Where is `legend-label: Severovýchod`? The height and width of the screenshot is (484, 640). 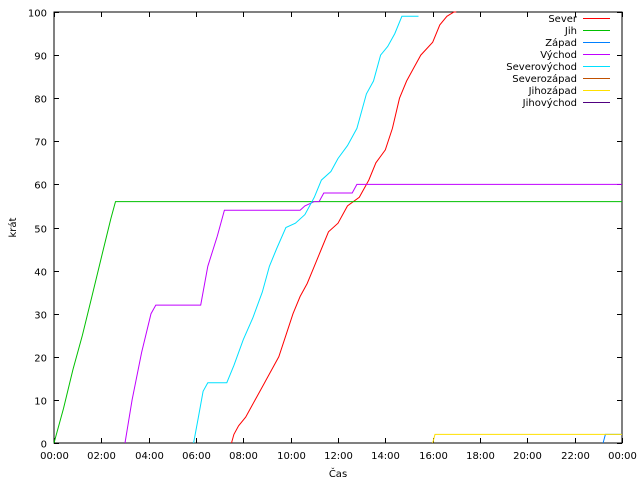 legend-label: Severovýchod is located at coordinates (541, 67).